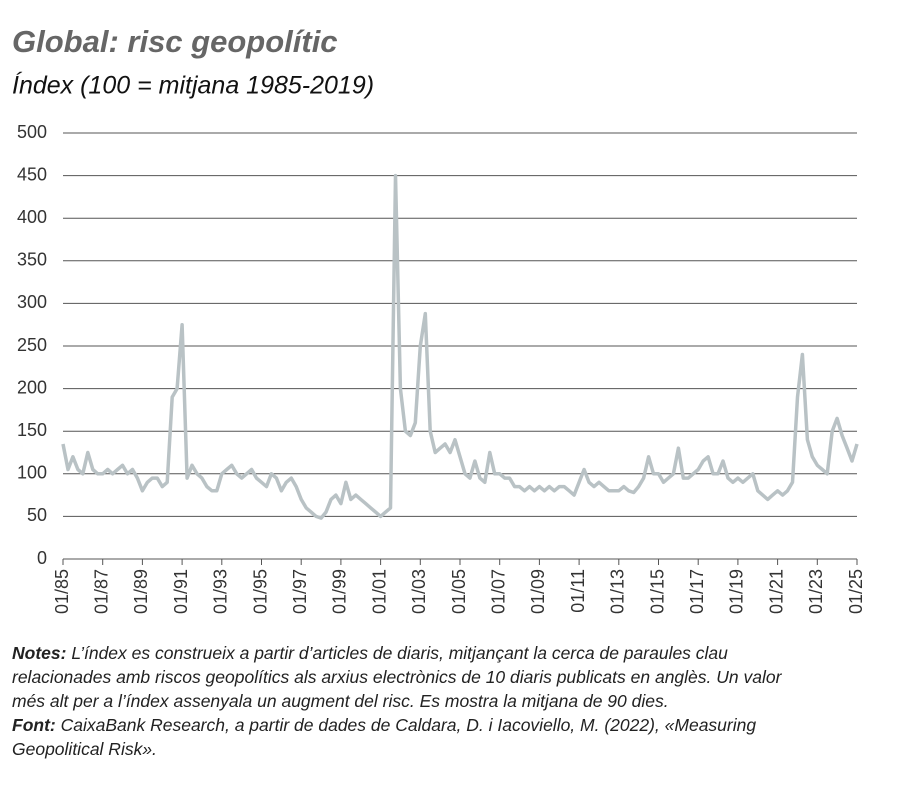 Image resolution: width=900 pixels, height=805 pixels. What do you see at coordinates (419, 591) in the screenshot?
I see `x-tick-label: 01/03` at bounding box center [419, 591].